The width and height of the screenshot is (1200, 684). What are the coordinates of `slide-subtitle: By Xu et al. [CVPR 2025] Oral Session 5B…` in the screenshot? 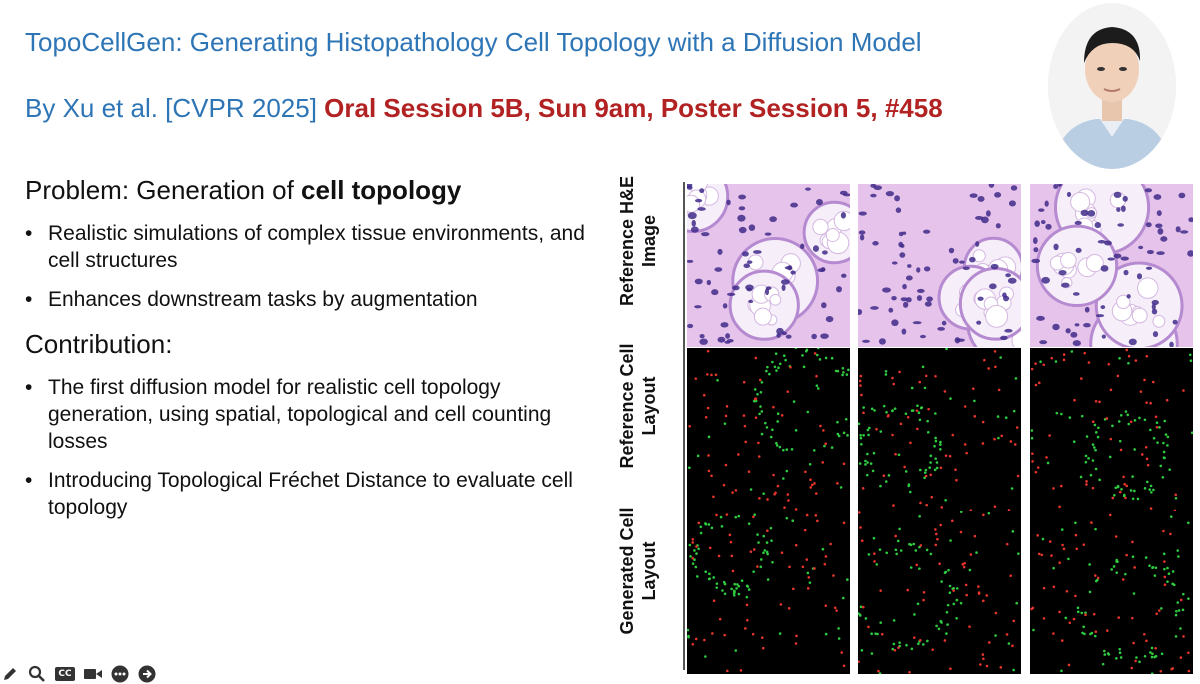 It's located at (484, 108).